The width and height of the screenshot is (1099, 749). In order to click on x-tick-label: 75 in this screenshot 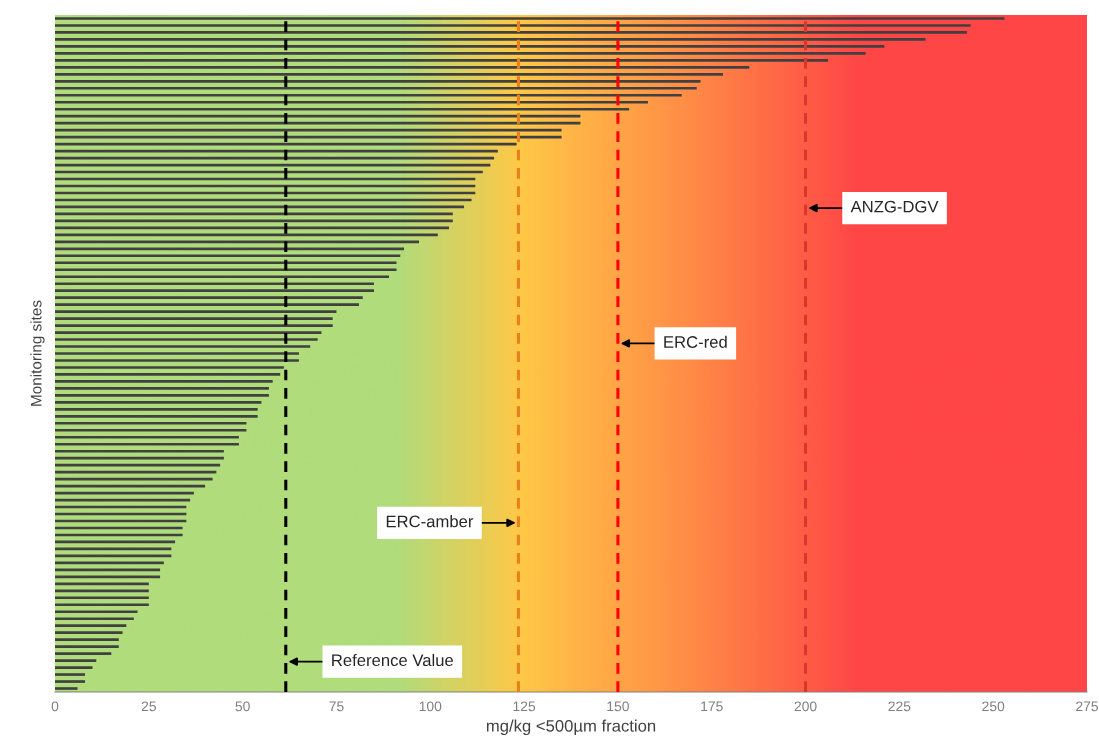, I will do `click(336, 706)`.